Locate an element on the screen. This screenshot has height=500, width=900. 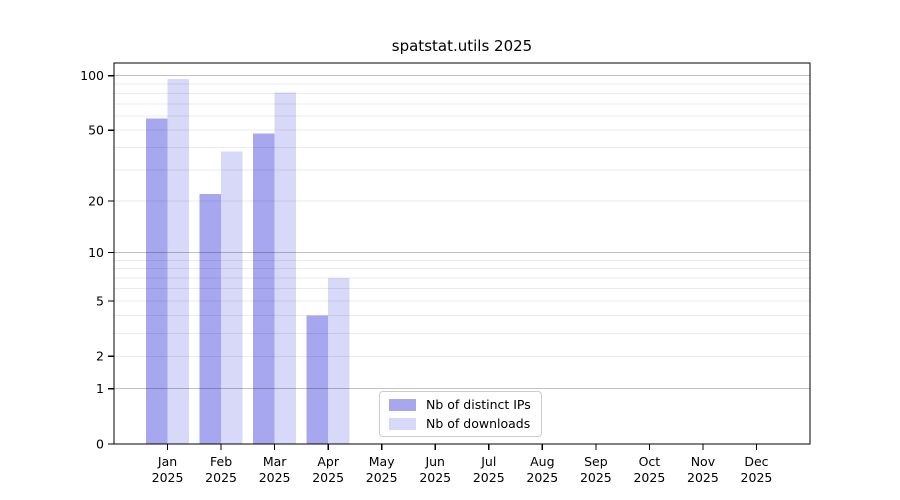
y-axis-tick-label: 5 is located at coordinates (100, 300).